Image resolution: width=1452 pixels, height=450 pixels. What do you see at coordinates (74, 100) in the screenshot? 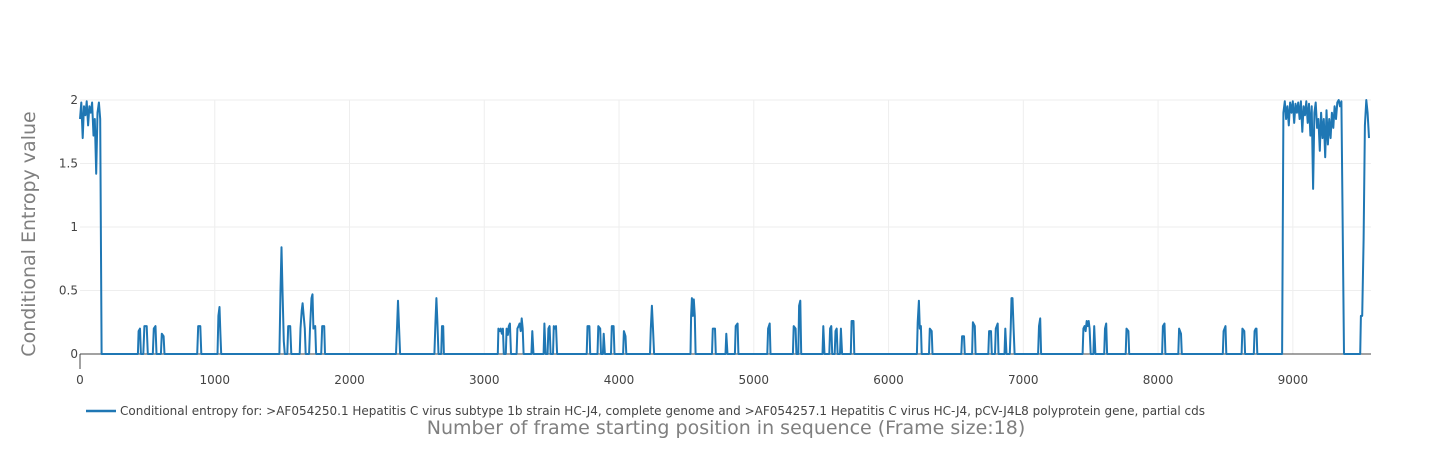
I see `y-tick-label: 2` at bounding box center [74, 100].